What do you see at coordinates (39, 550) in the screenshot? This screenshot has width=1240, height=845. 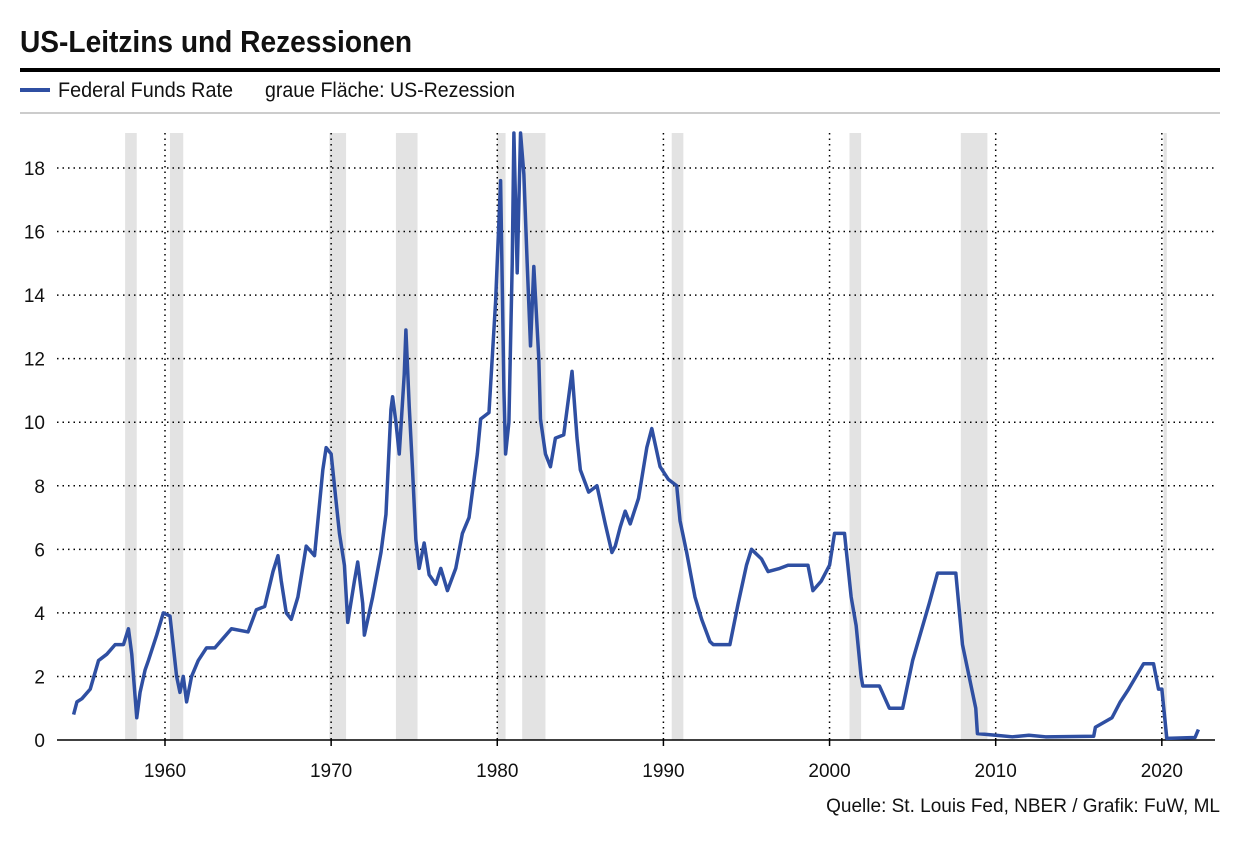 I see `y-tick-label: 6` at bounding box center [39, 550].